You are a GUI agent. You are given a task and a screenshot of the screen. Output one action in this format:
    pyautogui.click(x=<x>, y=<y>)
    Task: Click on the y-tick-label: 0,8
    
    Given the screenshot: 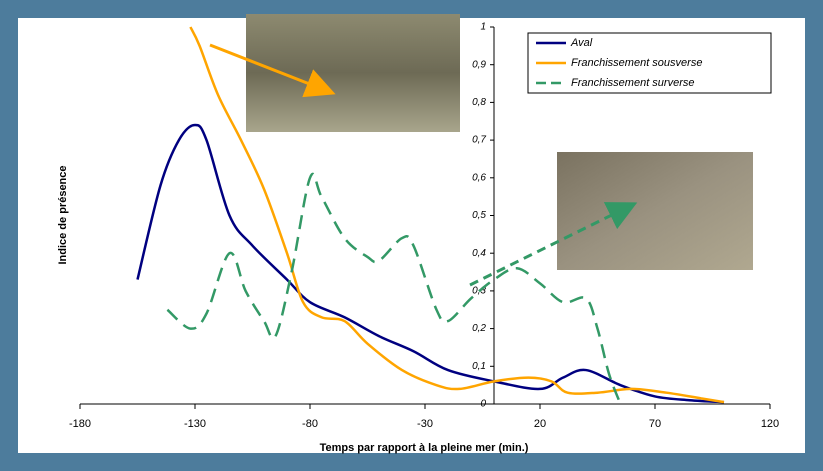 What is the action you would take?
    pyautogui.click(x=479, y=102)
    